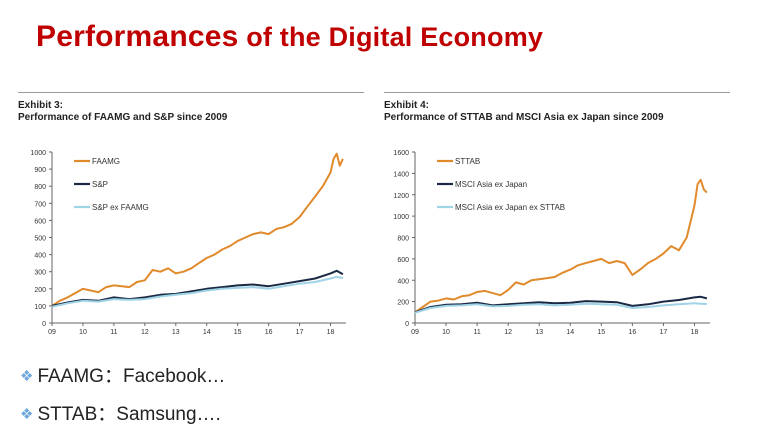 The width and height of the screenshot is (777, 436). What do you see at coordinates (446, 332) in the screenshot?
I see `exhibit-4-x-tick-label: 10` at bounding box center [446, 332].